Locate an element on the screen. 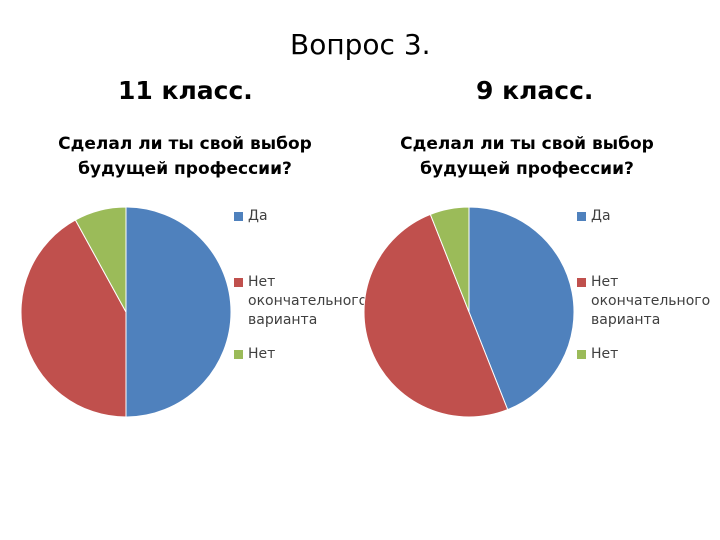 Image resolution: width=720 pixels, height=540 pixels. chart-9-title-line-1: Сделал ли ты свой выбор is located at coordinates (527, 144).